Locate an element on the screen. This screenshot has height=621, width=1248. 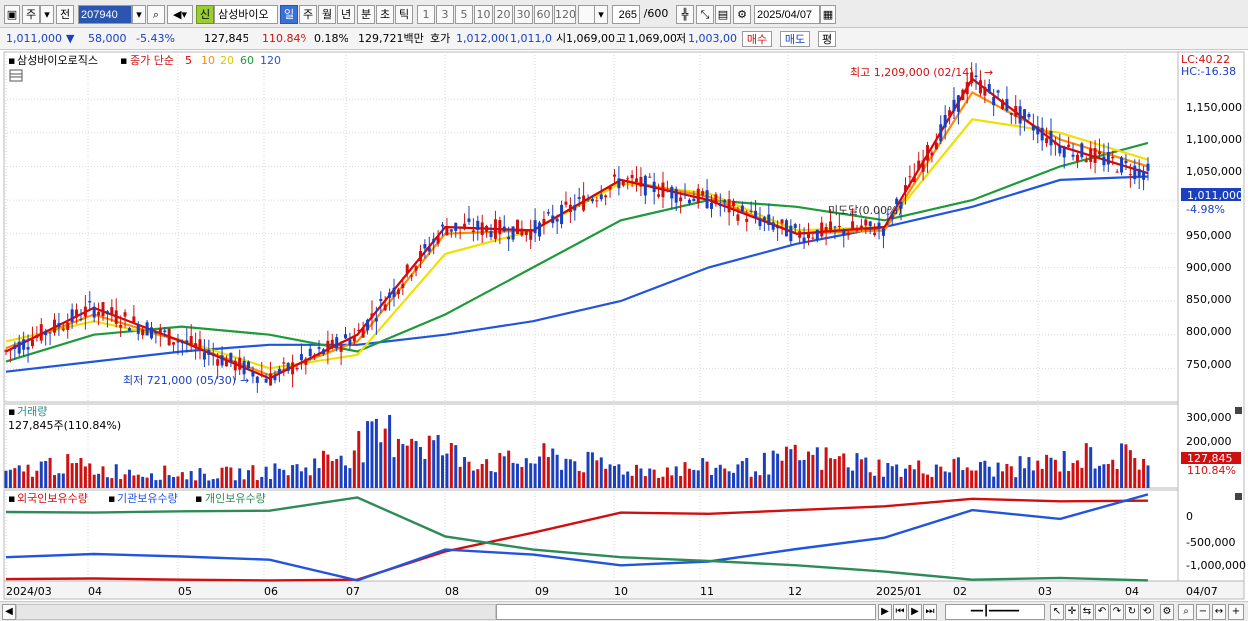
sin-button: 신 is located at coordinates (205, 14).